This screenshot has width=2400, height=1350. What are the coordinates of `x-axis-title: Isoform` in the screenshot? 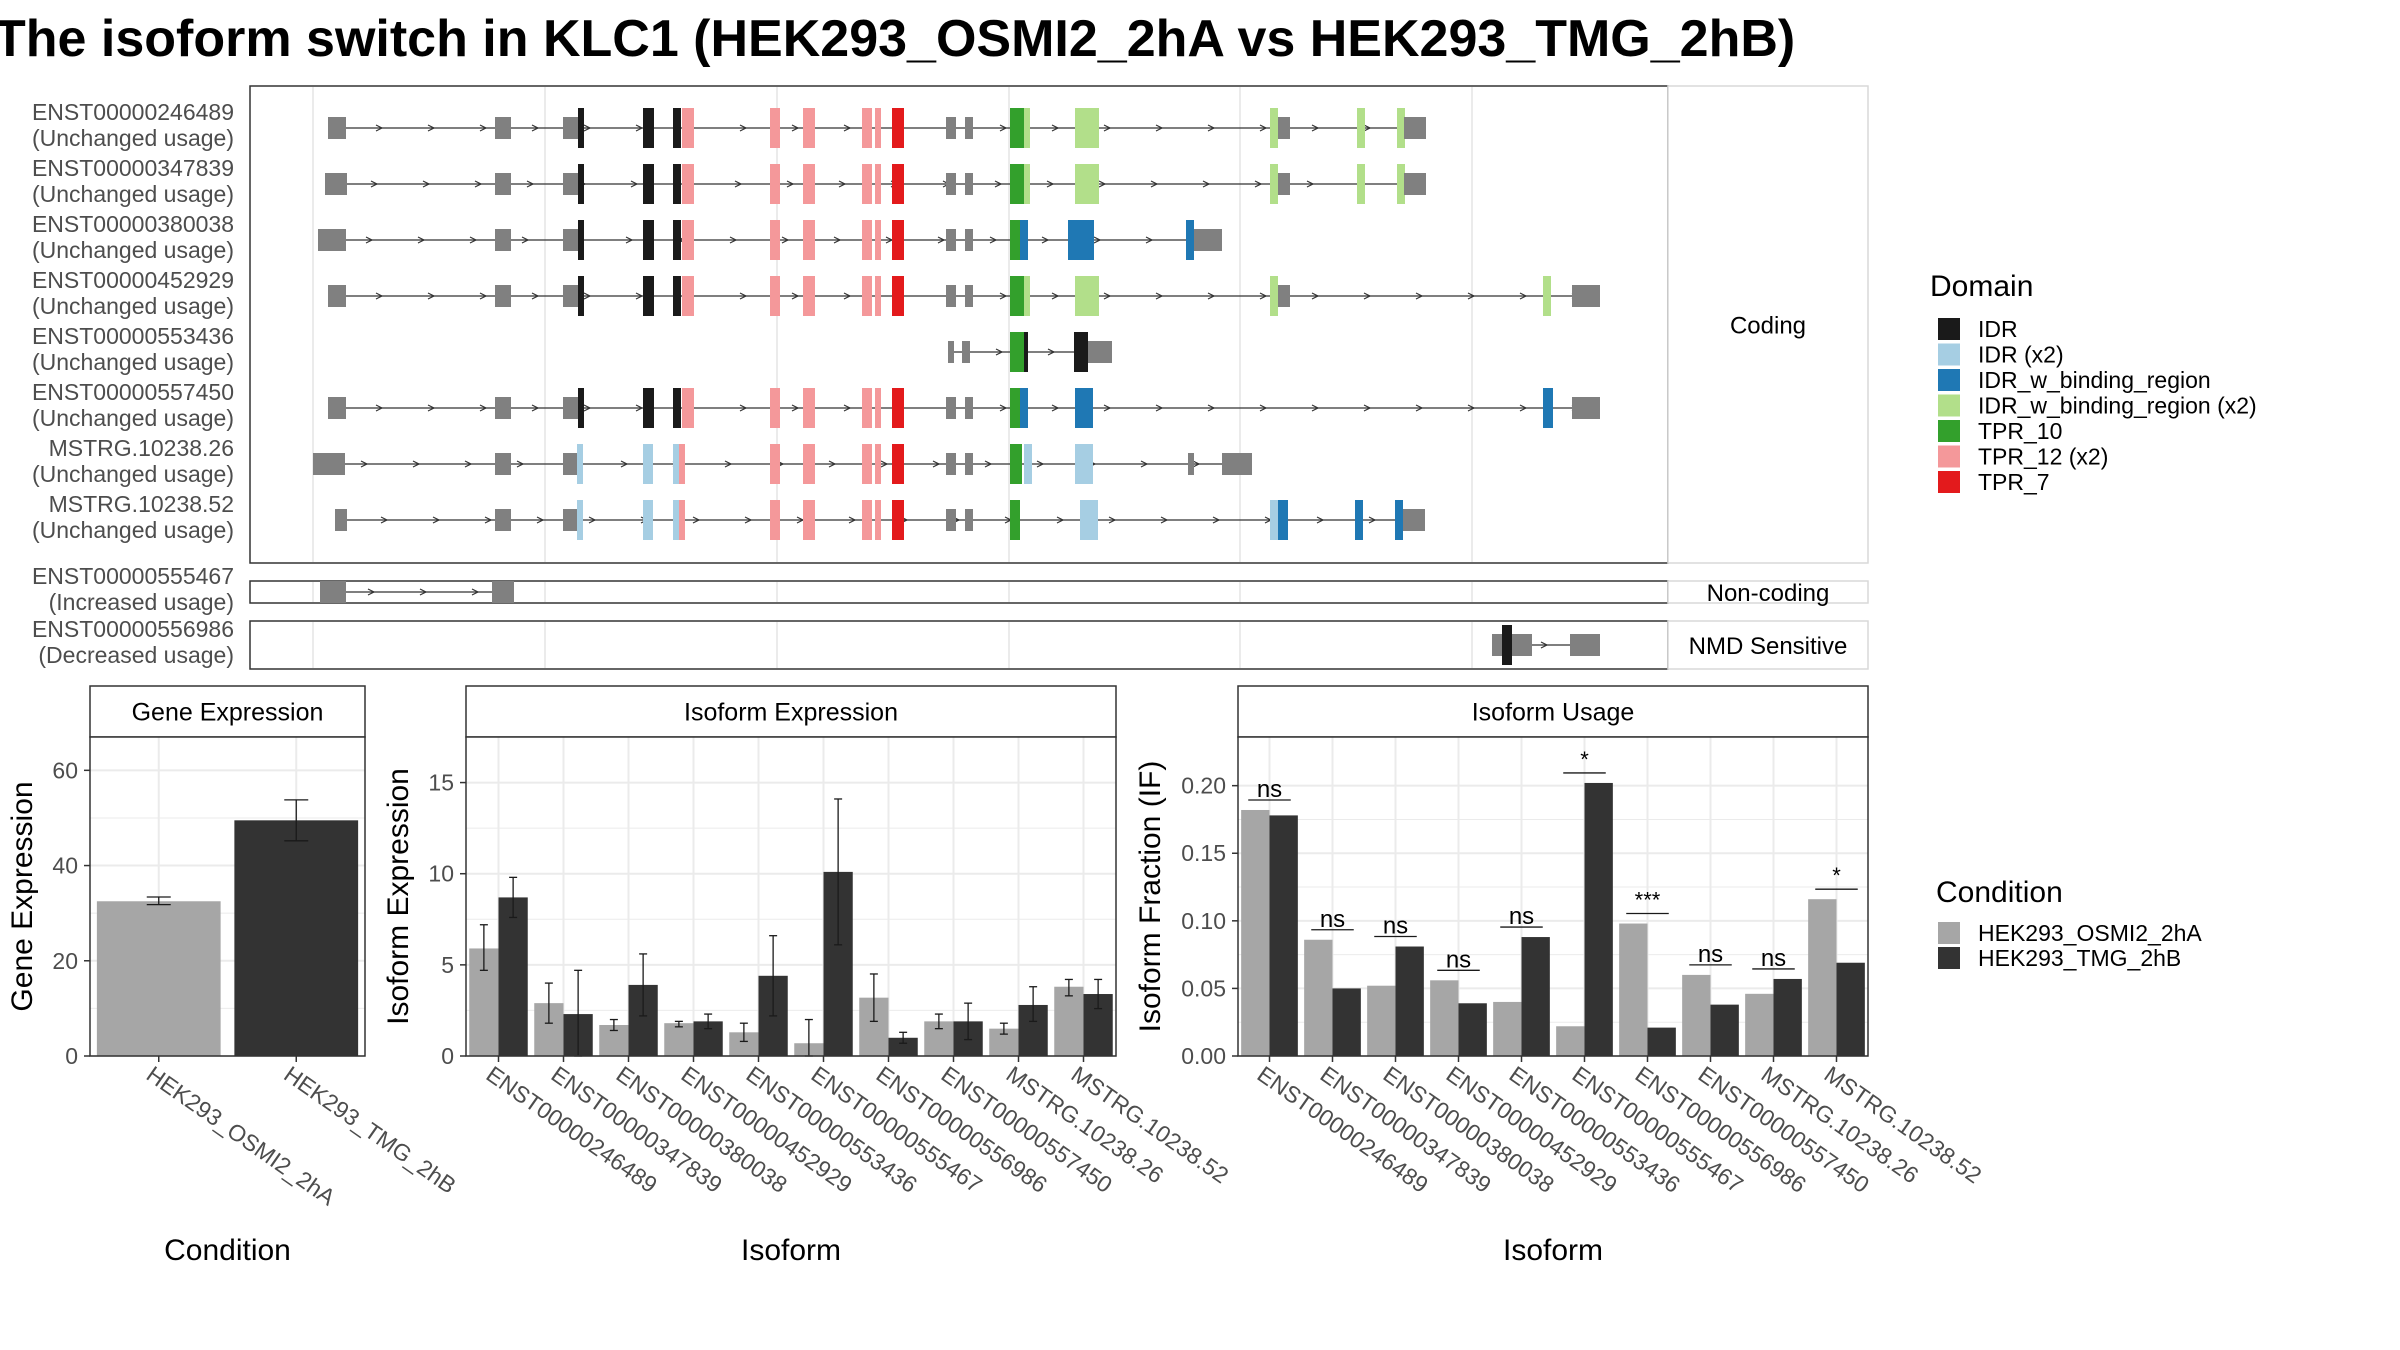 It's located at (1553, 1250).